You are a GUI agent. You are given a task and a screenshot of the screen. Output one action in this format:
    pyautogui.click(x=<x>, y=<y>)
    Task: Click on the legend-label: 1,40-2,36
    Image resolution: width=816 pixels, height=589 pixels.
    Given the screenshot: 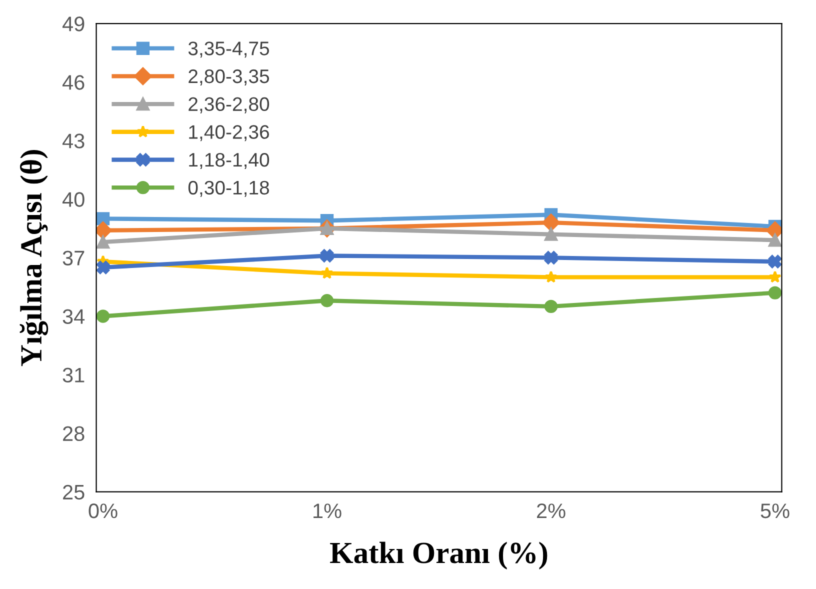 What is the action you would take?
    pyautogui.click(x=229, y=133)
    